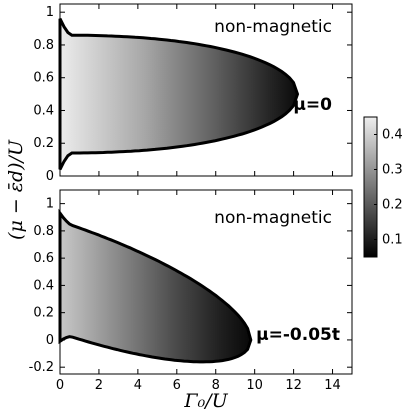  I want to click on bottom-y-tick-label: 0.8, so click(43, 231).